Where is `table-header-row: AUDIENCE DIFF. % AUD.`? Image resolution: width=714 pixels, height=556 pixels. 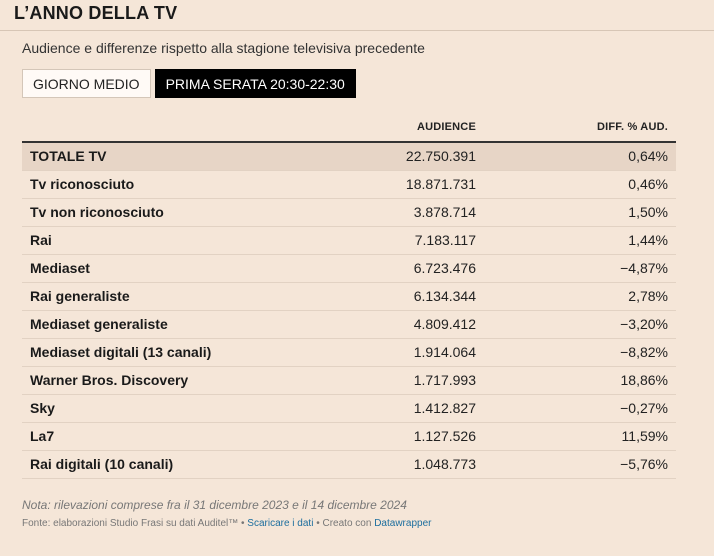 table-header-row: AUDIENCE DIFF. % AUD. is located at coordinates (349, 128).